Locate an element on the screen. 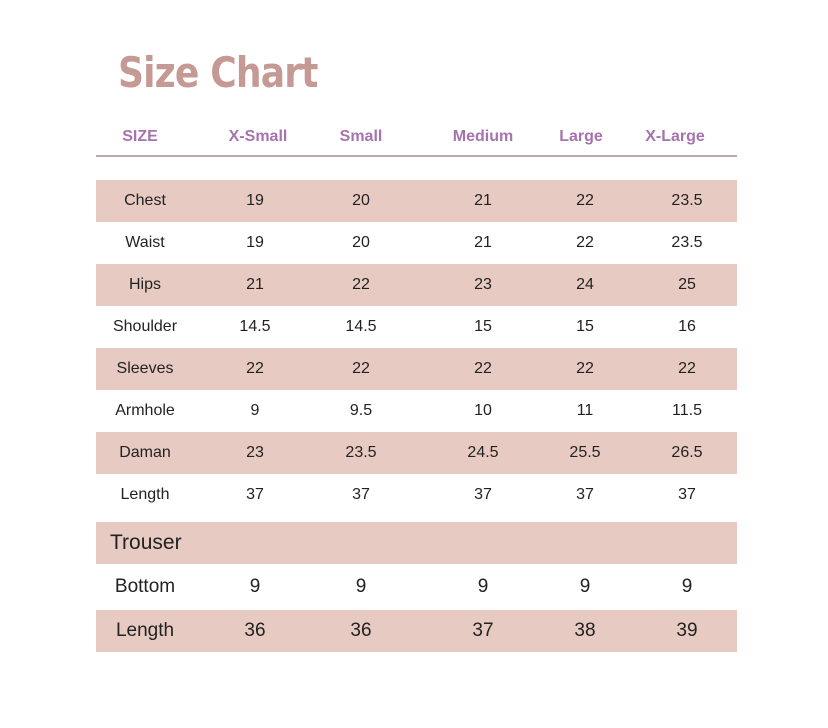 This screenshot has width=828, height=728. size-value: 9.5 is located at coordinates (361, 410).